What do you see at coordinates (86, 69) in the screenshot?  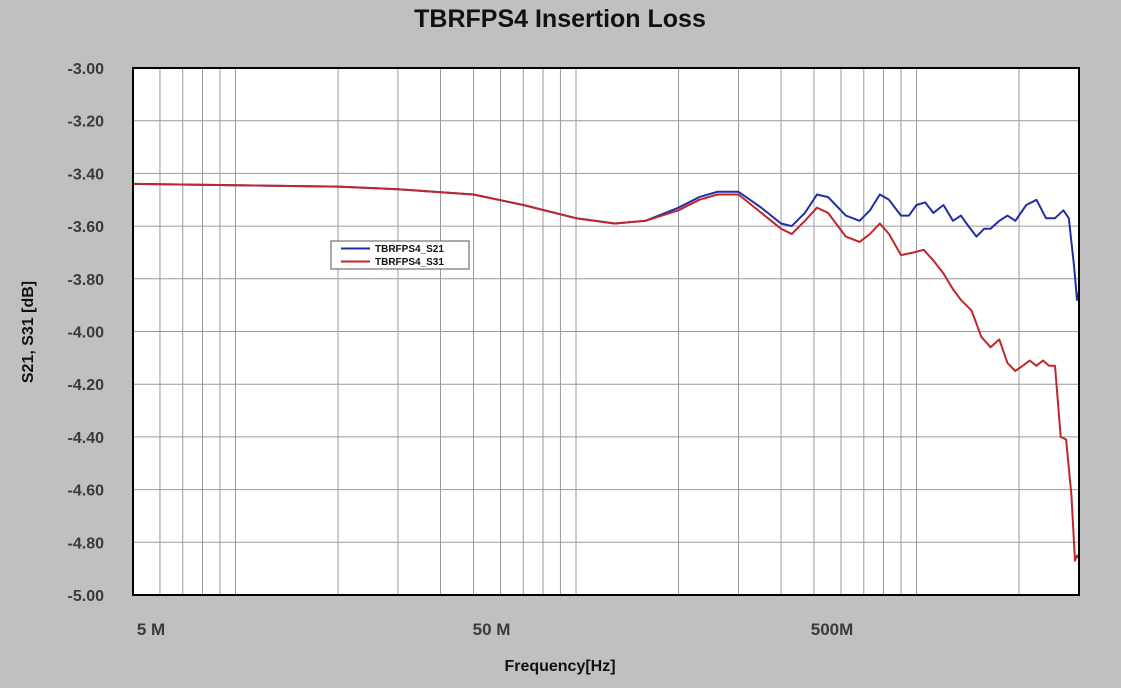 I see `y-tick-label: -3.00` at bounding box center [86, 69].